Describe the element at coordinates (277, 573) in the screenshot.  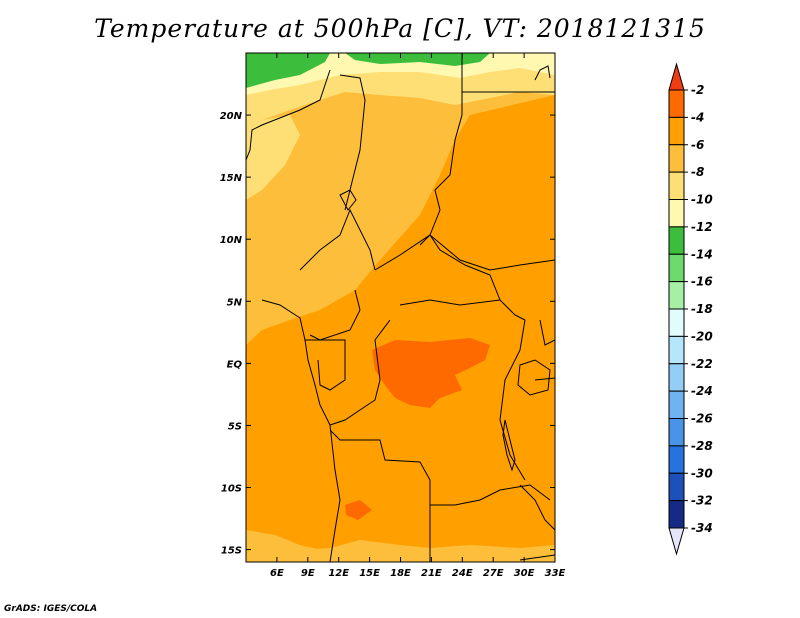
I see `lon-tick-label: 6E` at that location.